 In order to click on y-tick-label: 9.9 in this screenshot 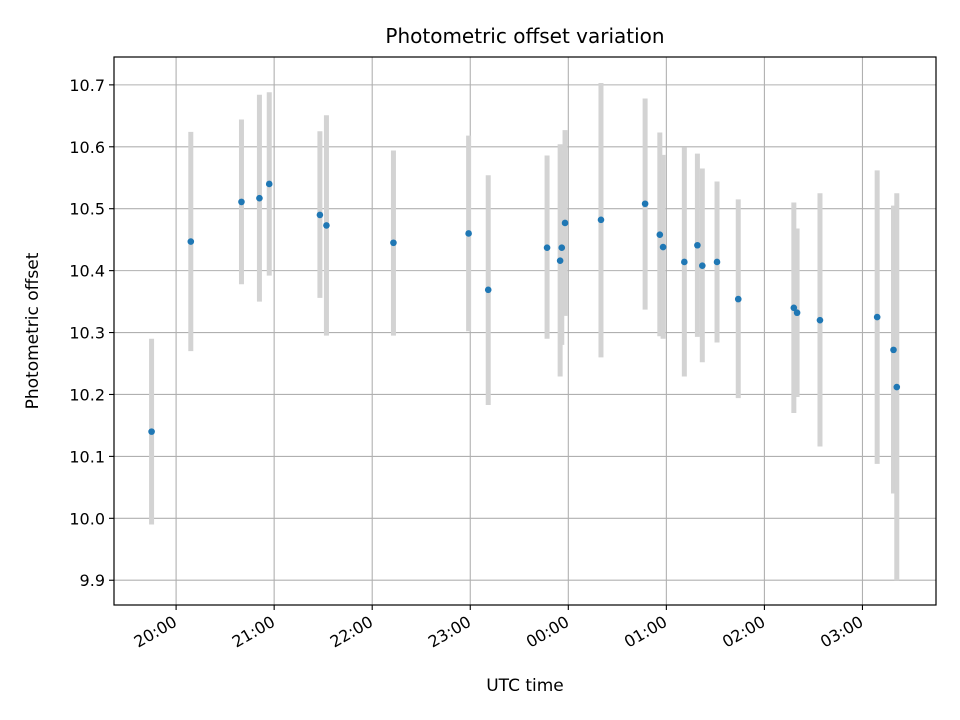, I will do `click(92, 580)`.